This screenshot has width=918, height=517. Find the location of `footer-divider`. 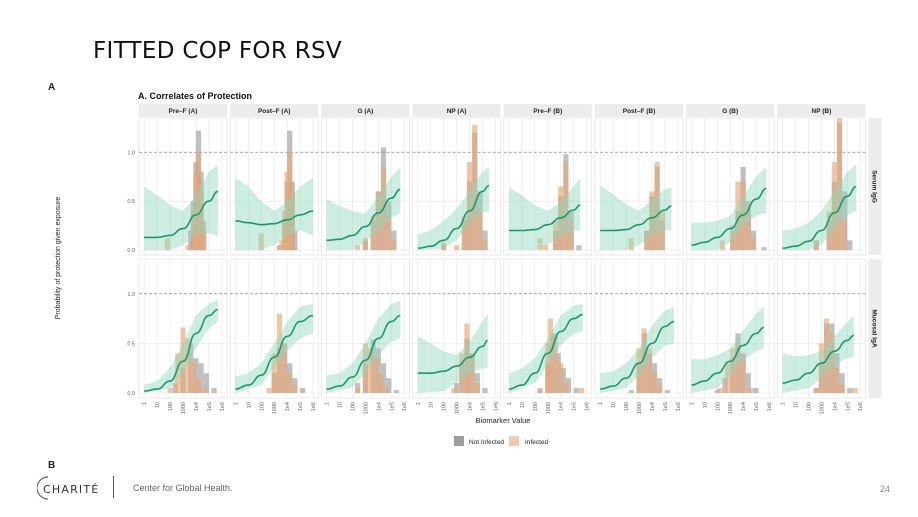

footer-divider is located at coordinates (113, 487).